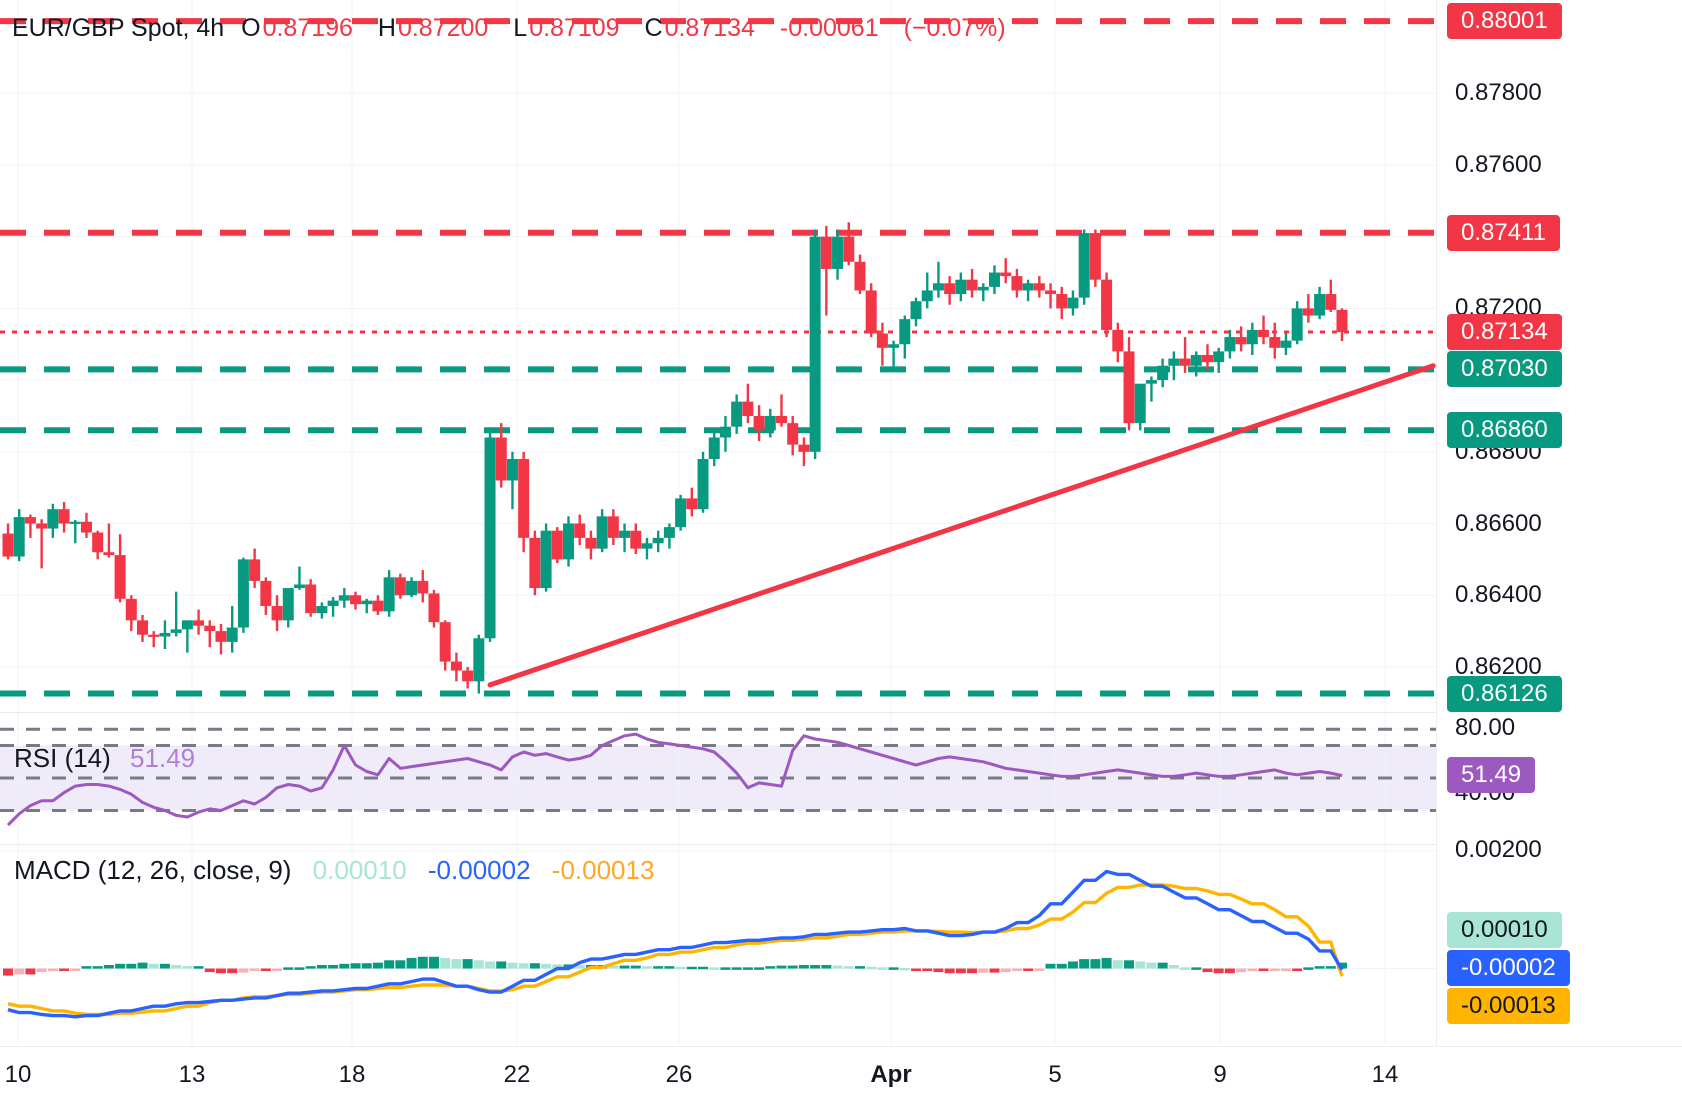 Image resolution: width=1682 pixels, height=1110 pixels. Describe the element at coordinates (891, 1074) in the screenshot. I see `time-axis-tick: Apr` at that location.